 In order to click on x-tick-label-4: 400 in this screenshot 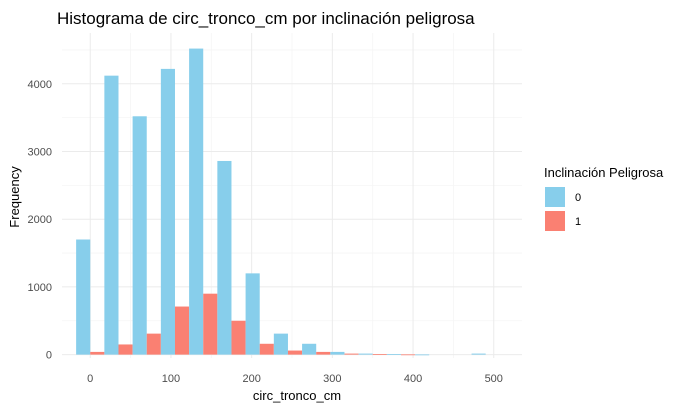, I will do `click(413, 379)`.